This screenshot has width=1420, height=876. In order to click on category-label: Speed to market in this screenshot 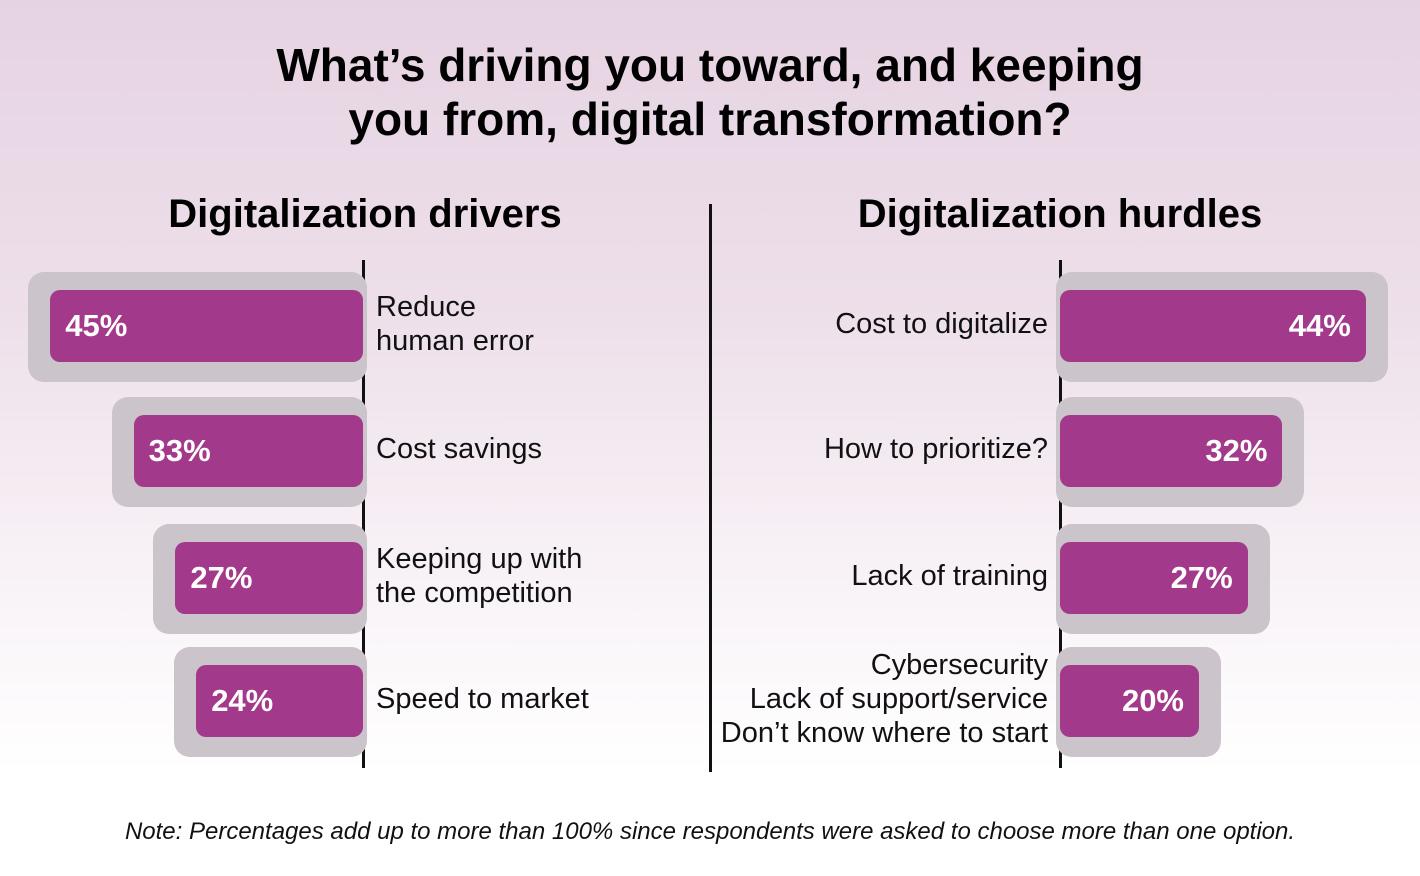, I will do `click(482, 699)`.